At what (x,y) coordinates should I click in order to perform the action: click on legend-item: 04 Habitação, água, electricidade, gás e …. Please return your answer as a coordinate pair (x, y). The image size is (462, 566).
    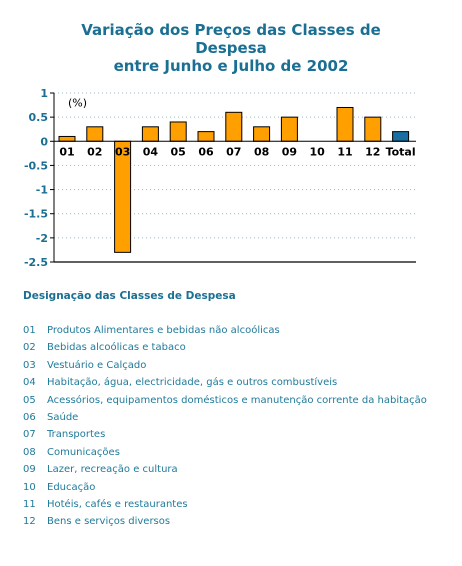
    Looking at the image, I should click on (225, 382).